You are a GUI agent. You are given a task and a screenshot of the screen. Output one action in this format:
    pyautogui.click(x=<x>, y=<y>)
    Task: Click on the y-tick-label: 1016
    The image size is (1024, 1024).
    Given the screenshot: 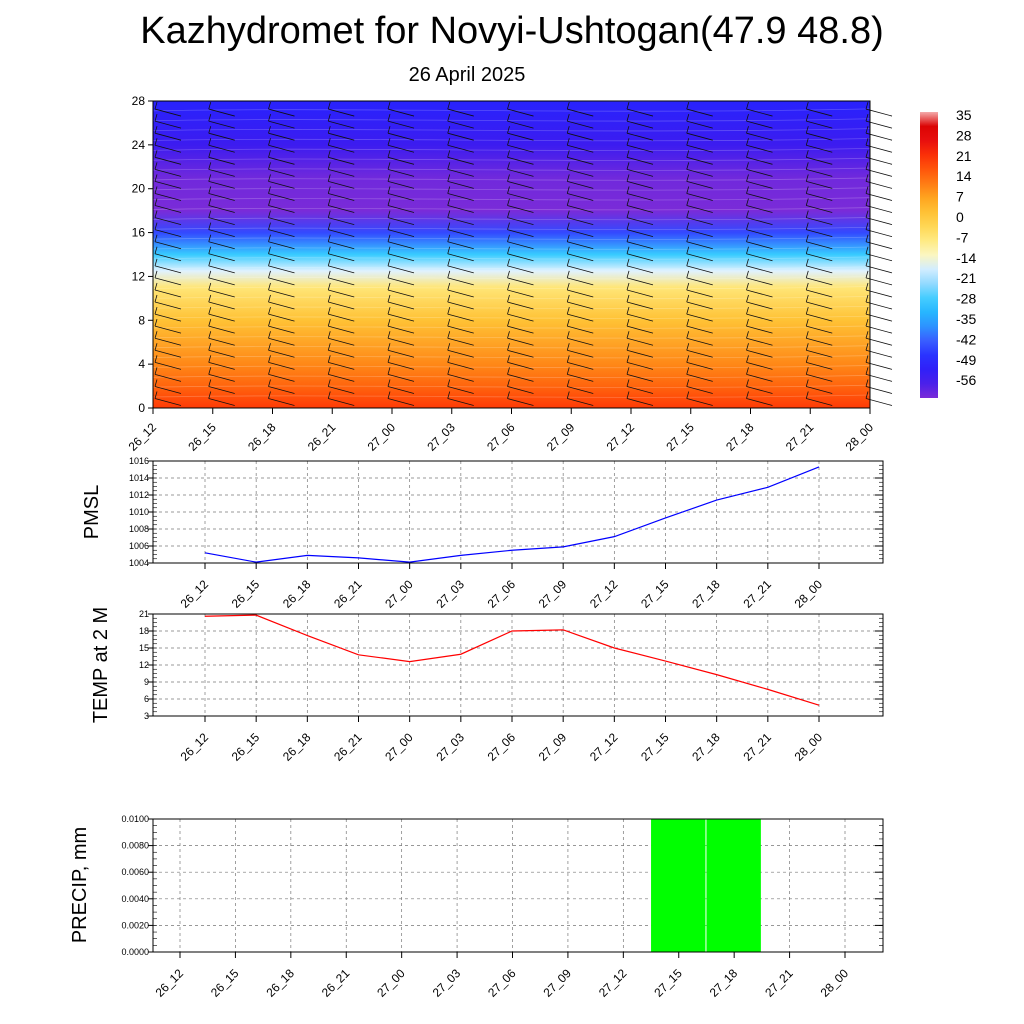 What is the action you would take?
    pyautogui.click(x=139, y=461)
    